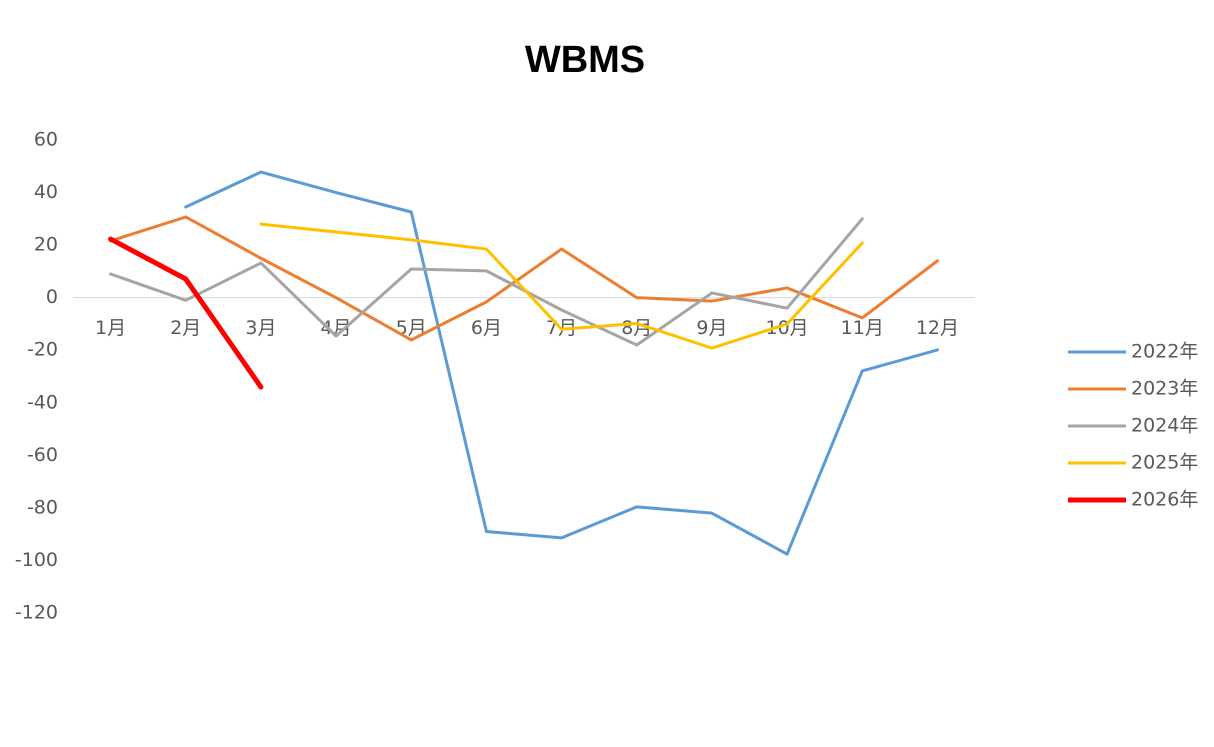  I want to click on y-tick-label: -20, so click(42, 350).